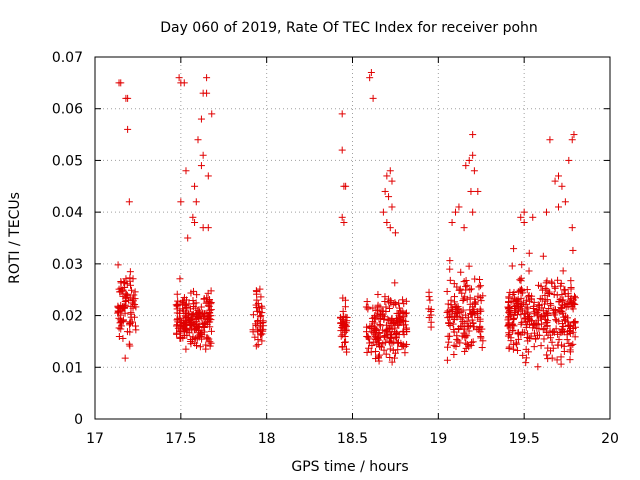 The image size is (640, 480). I want to click on y-tick-label: 0.02, so click(67, 317).